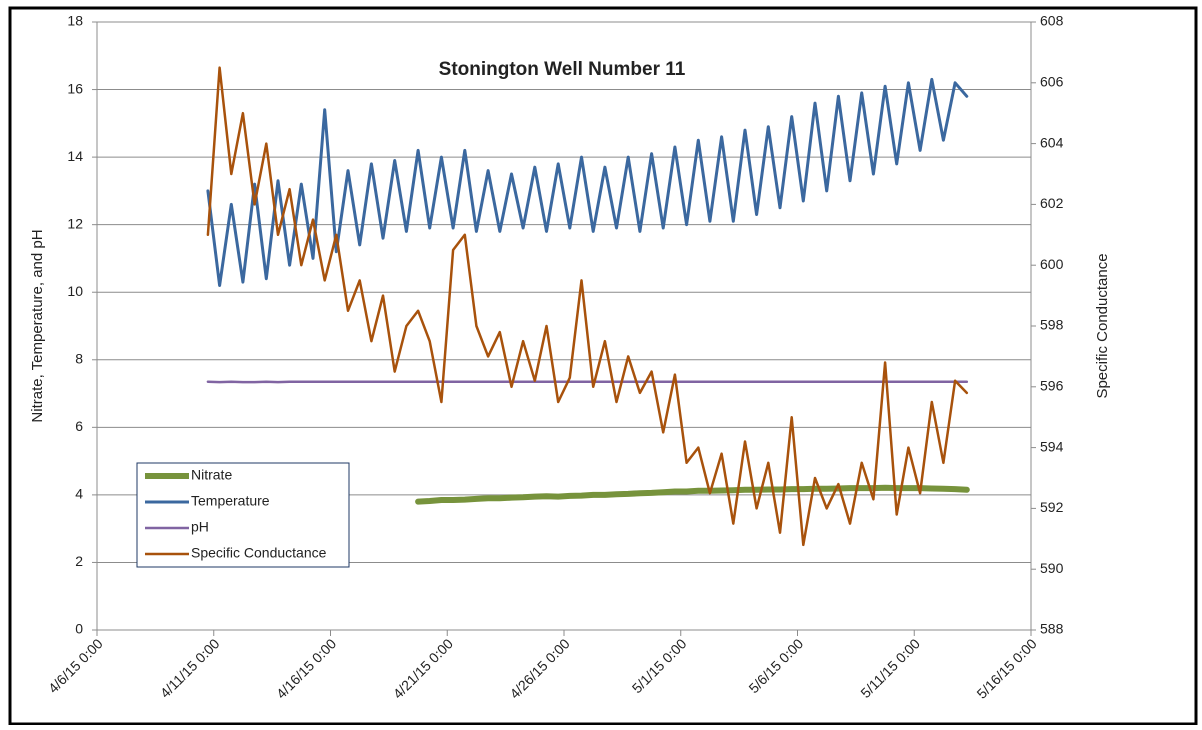  Describe the element at coordinates (79, 426) in the screenshot. I see `y-tick-label: 6` at that location.